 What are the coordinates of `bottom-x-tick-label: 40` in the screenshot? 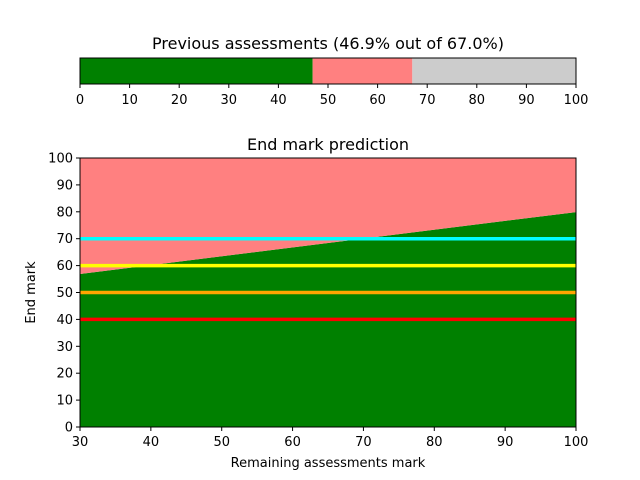 It's located at (151, 442).